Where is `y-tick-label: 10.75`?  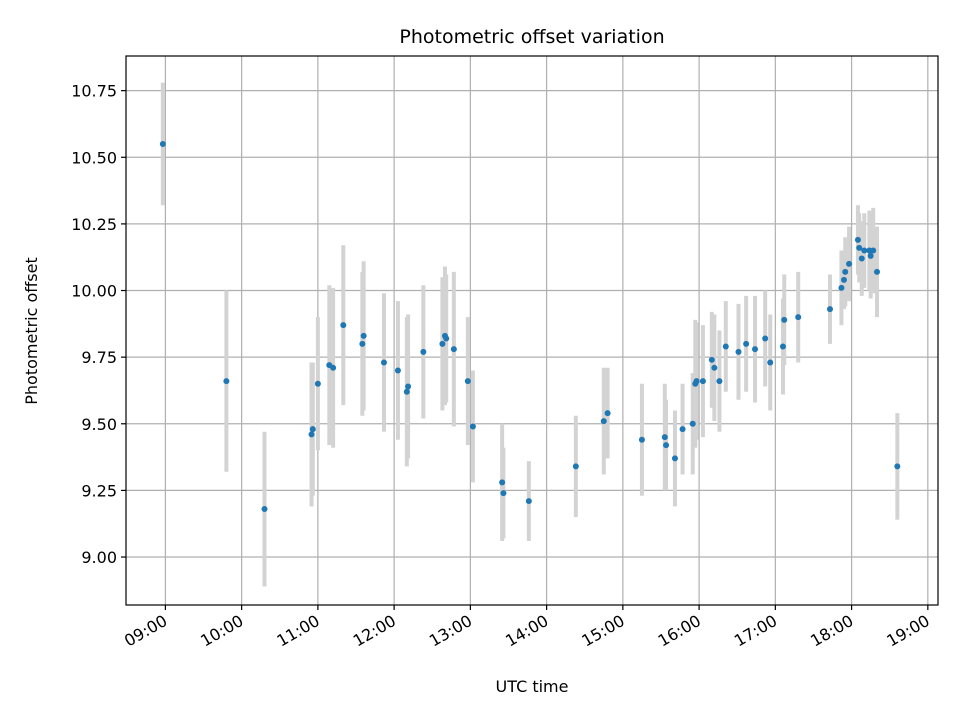 y-tick-label: 10.75 is located at coordinates (94, 91).